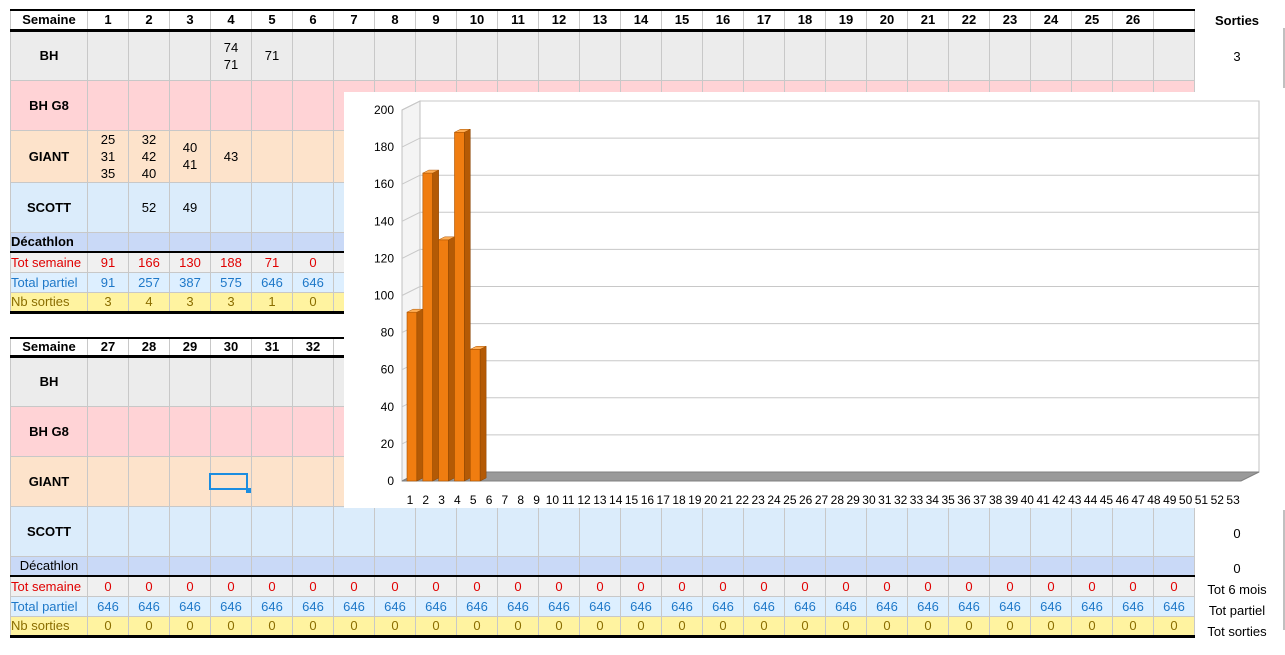 This screenshot has width=1285, height=655. What do you see at coordinates (600, 20) in the screenshot?
I see `week-header: 13` at bounding box center [600, 20].